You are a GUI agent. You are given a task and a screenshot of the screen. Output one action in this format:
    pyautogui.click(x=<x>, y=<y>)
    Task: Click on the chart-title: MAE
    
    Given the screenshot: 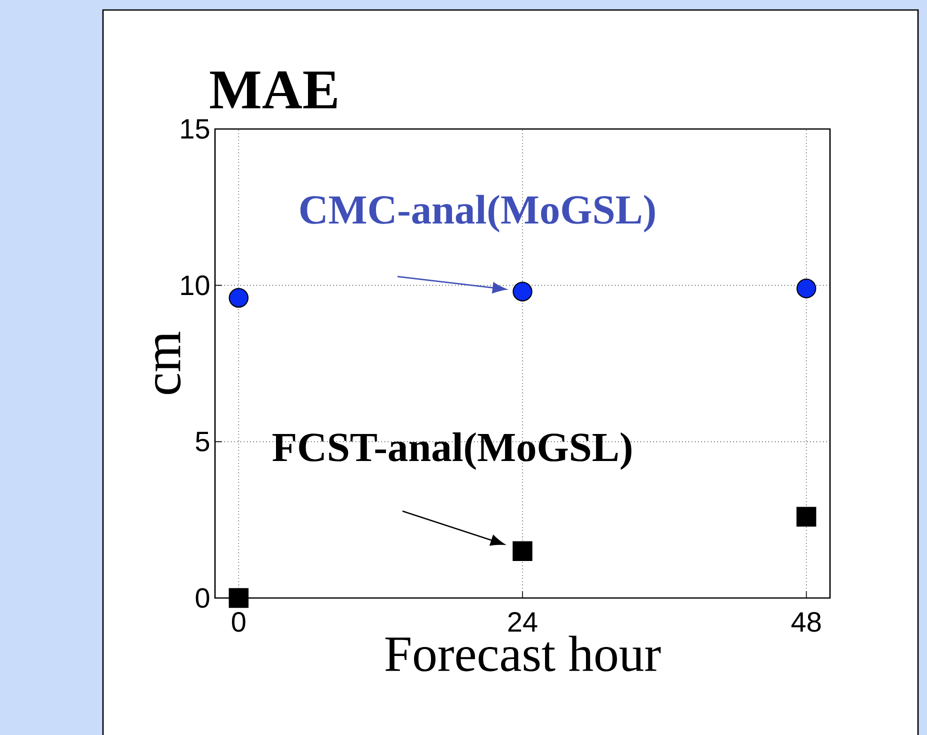 What is the action you would take?
    pyautogui.click(x=273, y=89)
    